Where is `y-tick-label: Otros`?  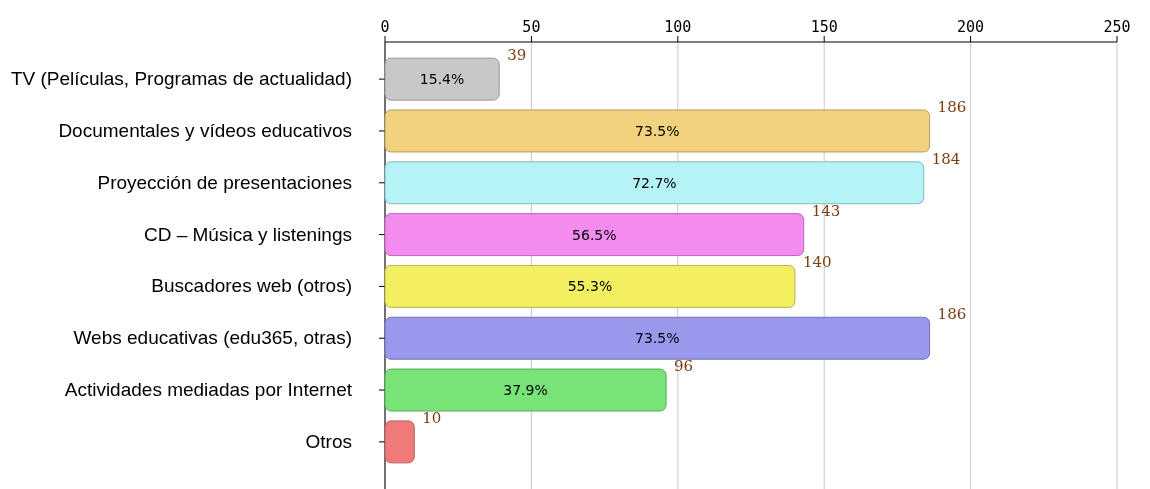
y-tick-label: Otros is located at coordinates (328, 441).